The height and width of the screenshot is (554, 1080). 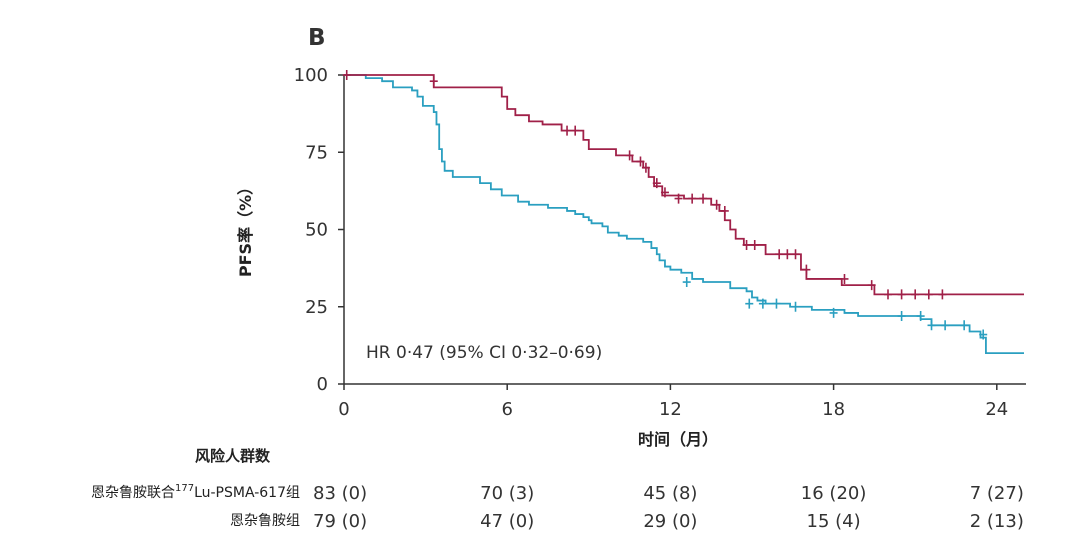 What do you see at coordinates (133, 493) in the screenshot?
I see `risk-row-label-combo-prefix: 恩杂鲁胺联合` at bounding box center [133, 493].